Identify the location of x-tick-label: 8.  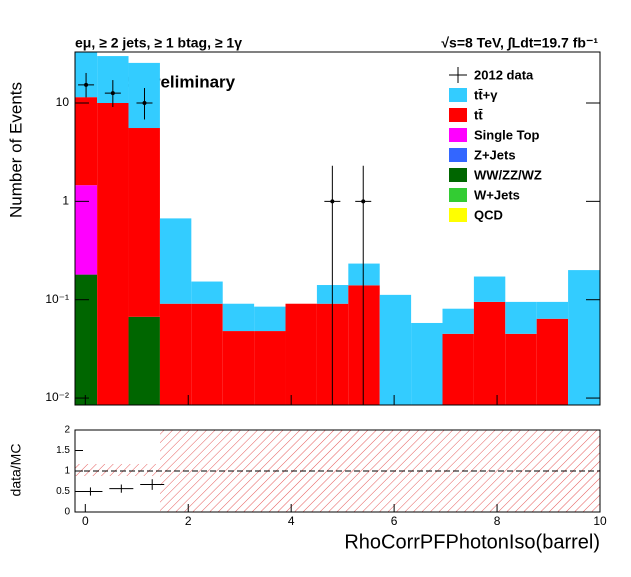
(497, 521).